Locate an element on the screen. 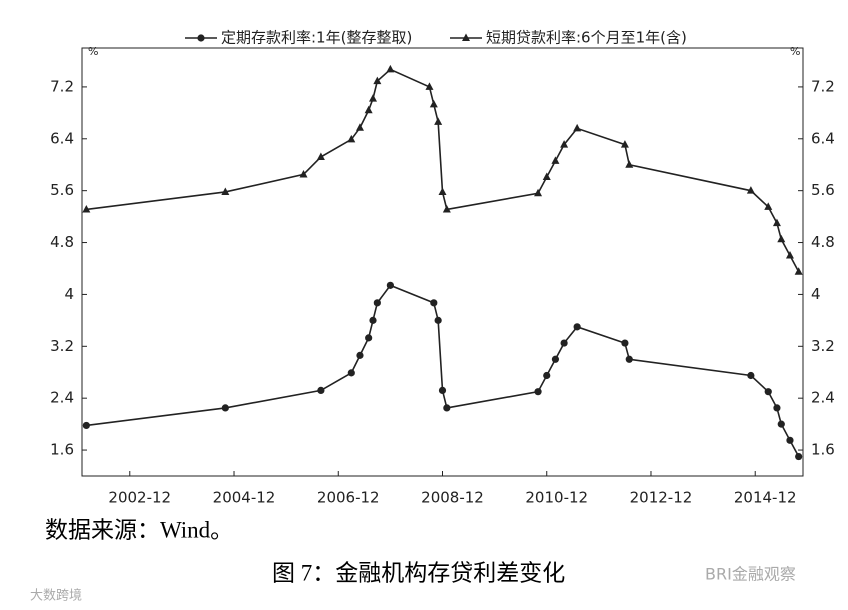 The width and height of the screenshot is (848, 610). x-tick-label: 2002-12 is located at coordinates (139, 498).